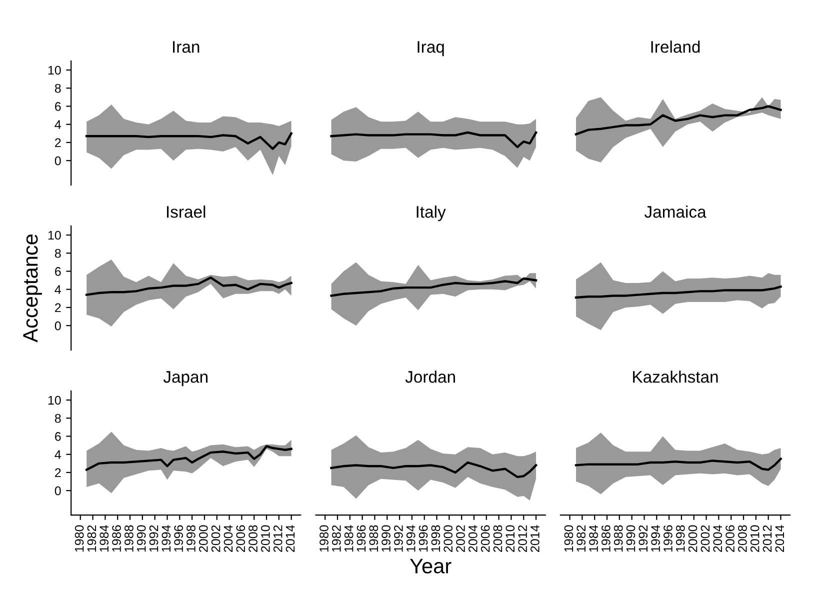 This screenshot has height=592, width=817. What do you see at coordinates (675, 212) in the screenshot?
I see `chart-title: Jamaica` at bounding box center [675, 212].